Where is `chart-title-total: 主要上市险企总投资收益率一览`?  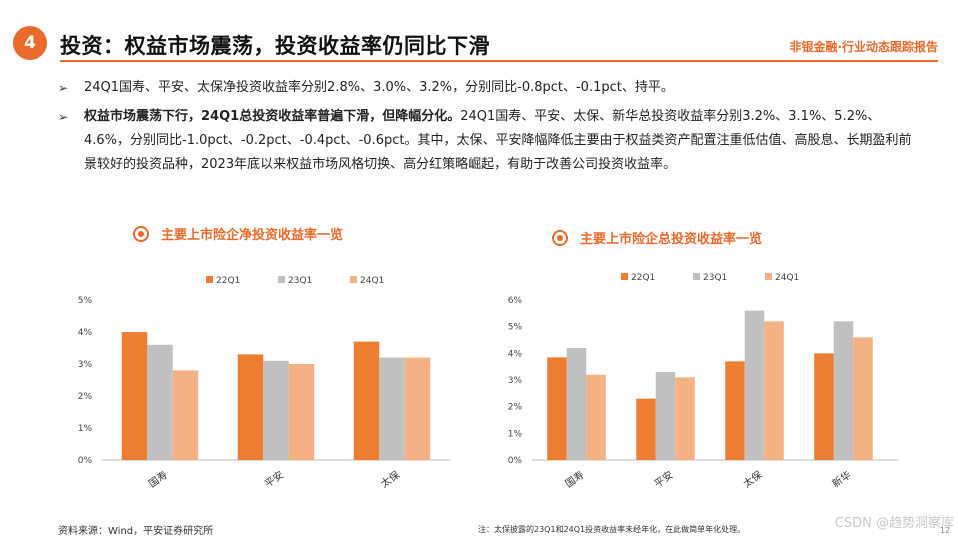
chart-title-total: 主要上市险企总投资收益率一览 is located at coordinates (657, 237).